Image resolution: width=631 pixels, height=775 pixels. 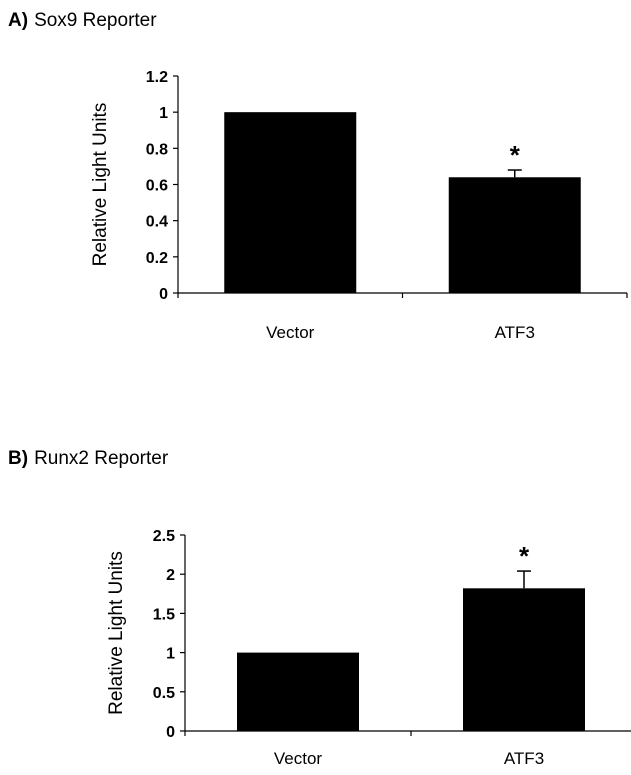 I want to click on chart-title-a: A) Sox9 Reporter, so click(x=82, y=21).